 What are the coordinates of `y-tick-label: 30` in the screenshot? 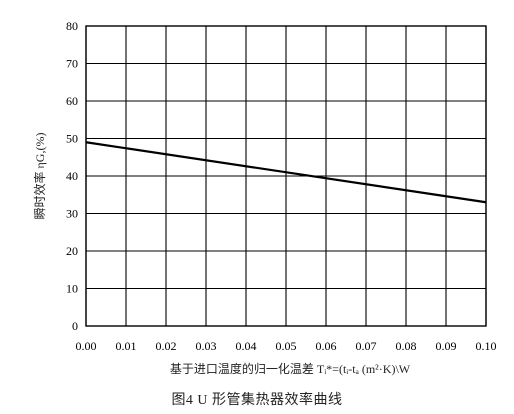 It's located at (72, 214).